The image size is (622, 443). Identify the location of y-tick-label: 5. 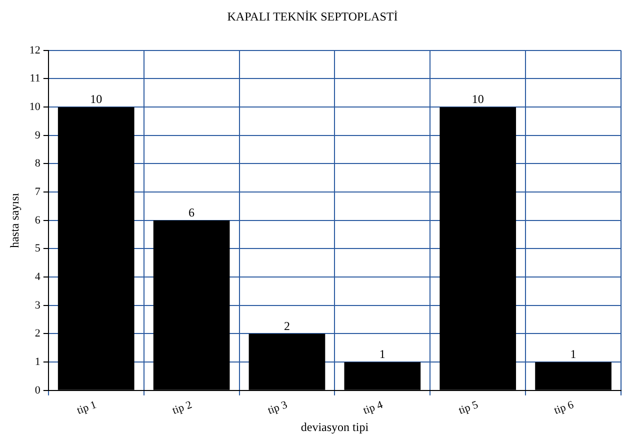
(37, 248).